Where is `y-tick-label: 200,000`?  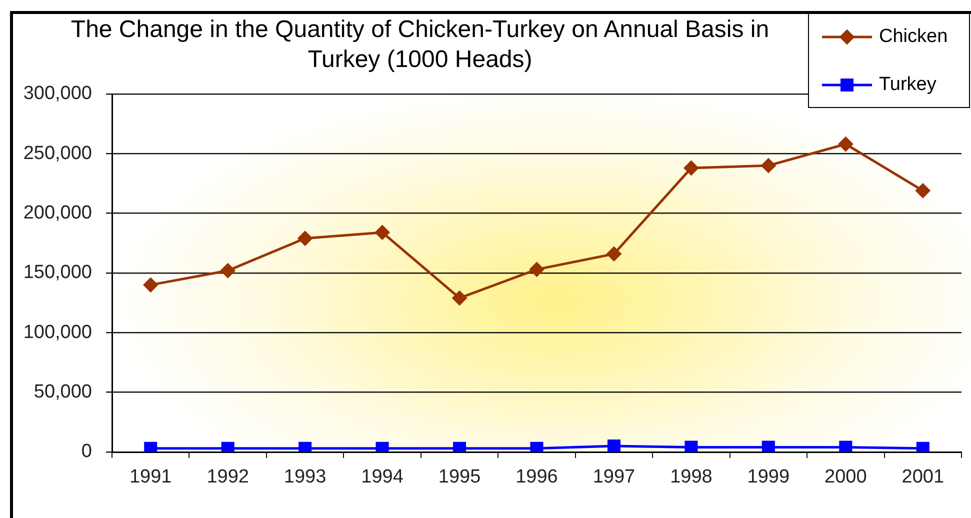
y-tick-label: 200,000 is located at coordinates (57, 213).